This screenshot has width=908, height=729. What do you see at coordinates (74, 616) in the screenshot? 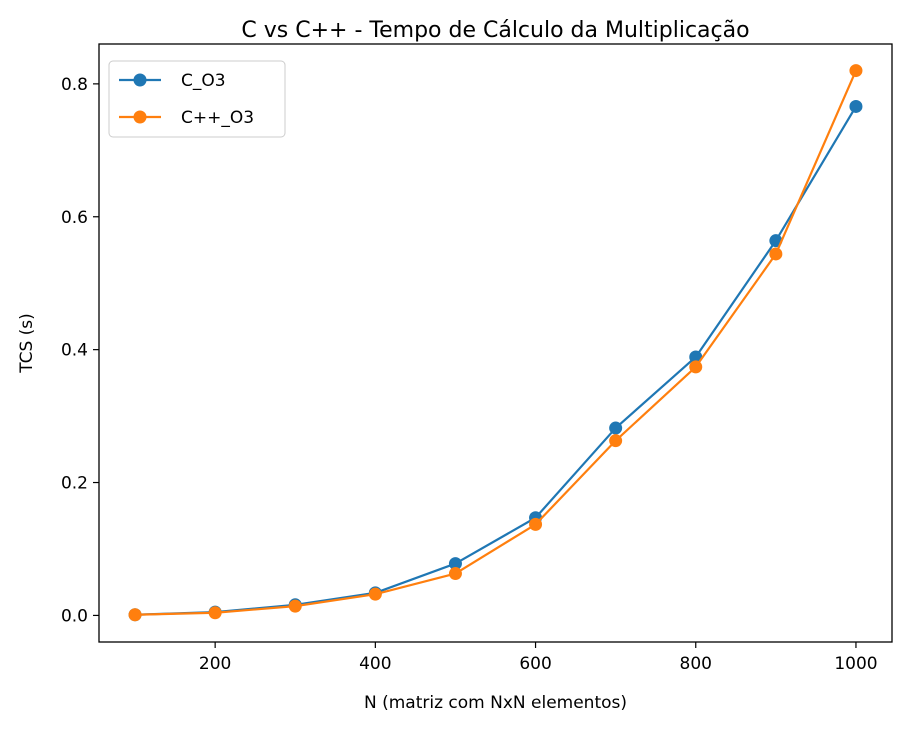
I see `y-tick-label: 0.0` at bounding box center [74, 616].